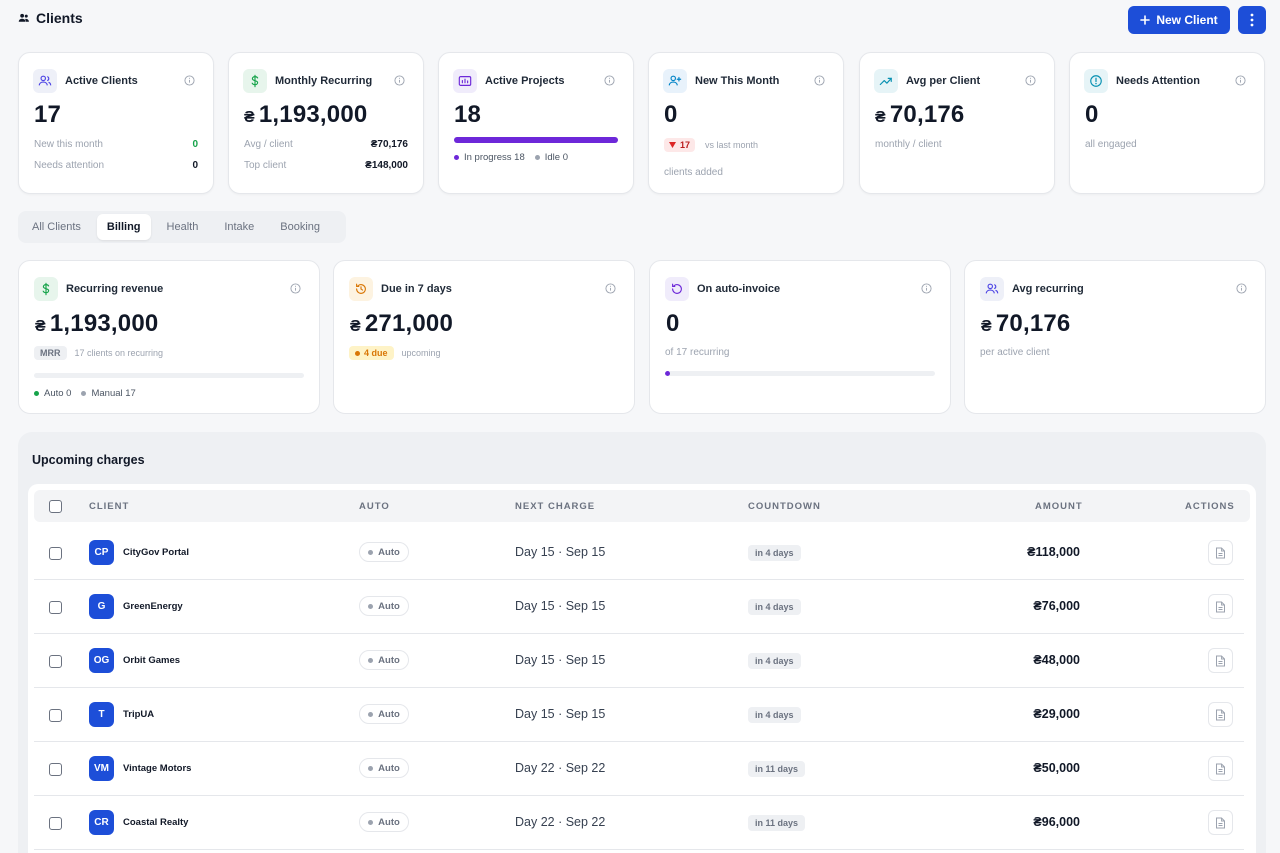  I want to click on col-amount: AMOUNT, so click(1059, 506).